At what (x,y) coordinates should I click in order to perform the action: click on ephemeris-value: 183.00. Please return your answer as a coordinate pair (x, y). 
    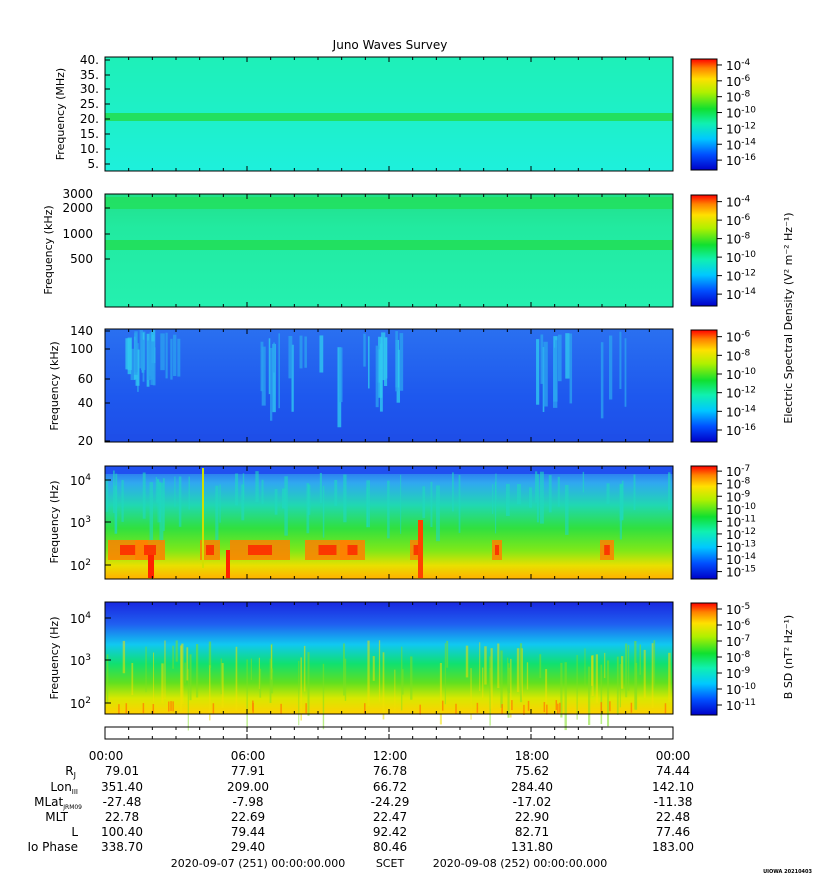
    Looking at the image, I should click on (673, 847).